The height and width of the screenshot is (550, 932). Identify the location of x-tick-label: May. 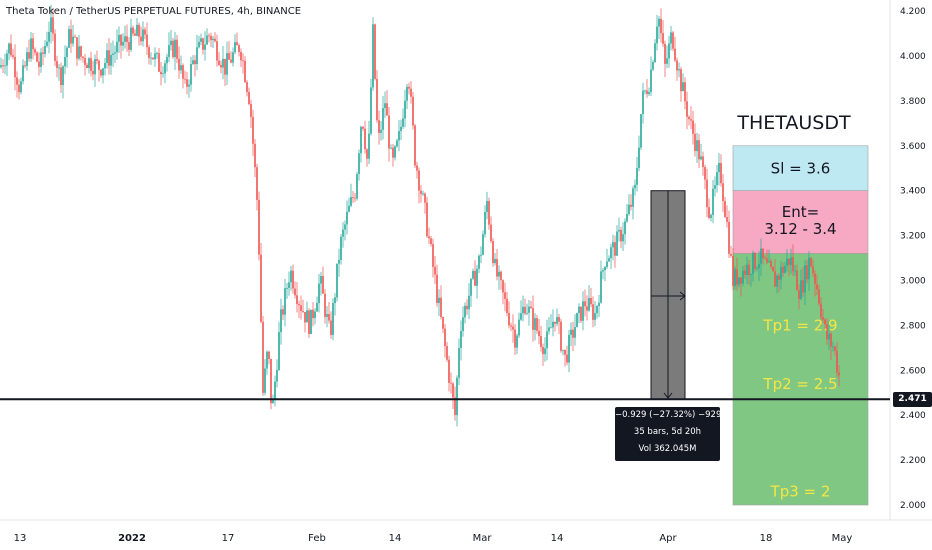
(842, 538).